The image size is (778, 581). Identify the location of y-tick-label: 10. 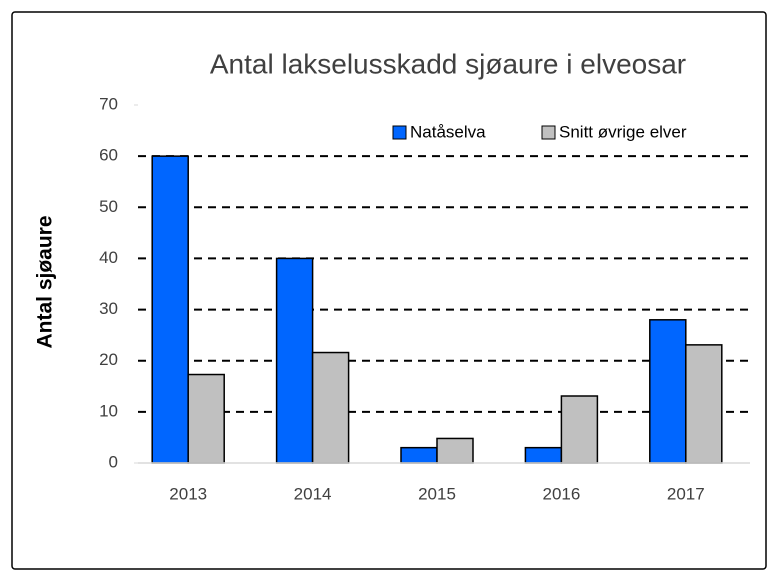
(108, 410).